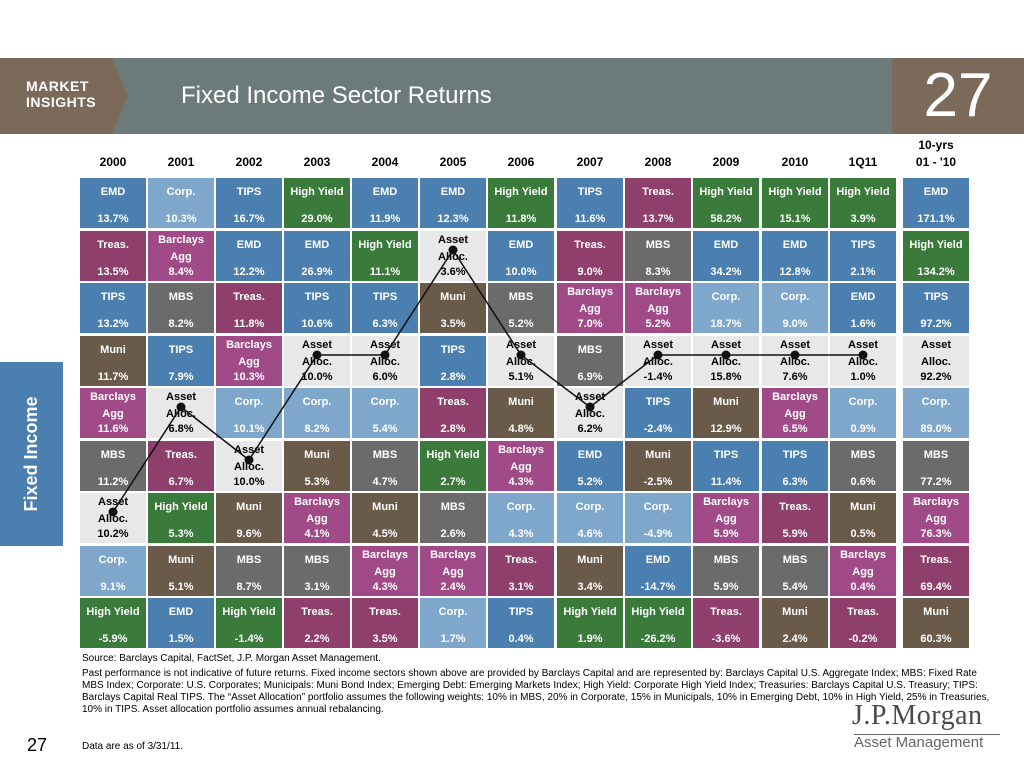  Describe the element at coordinates (249, 466) in the screenshot. I see `table-cell: Asset Alloc. 10.0%` at that location.